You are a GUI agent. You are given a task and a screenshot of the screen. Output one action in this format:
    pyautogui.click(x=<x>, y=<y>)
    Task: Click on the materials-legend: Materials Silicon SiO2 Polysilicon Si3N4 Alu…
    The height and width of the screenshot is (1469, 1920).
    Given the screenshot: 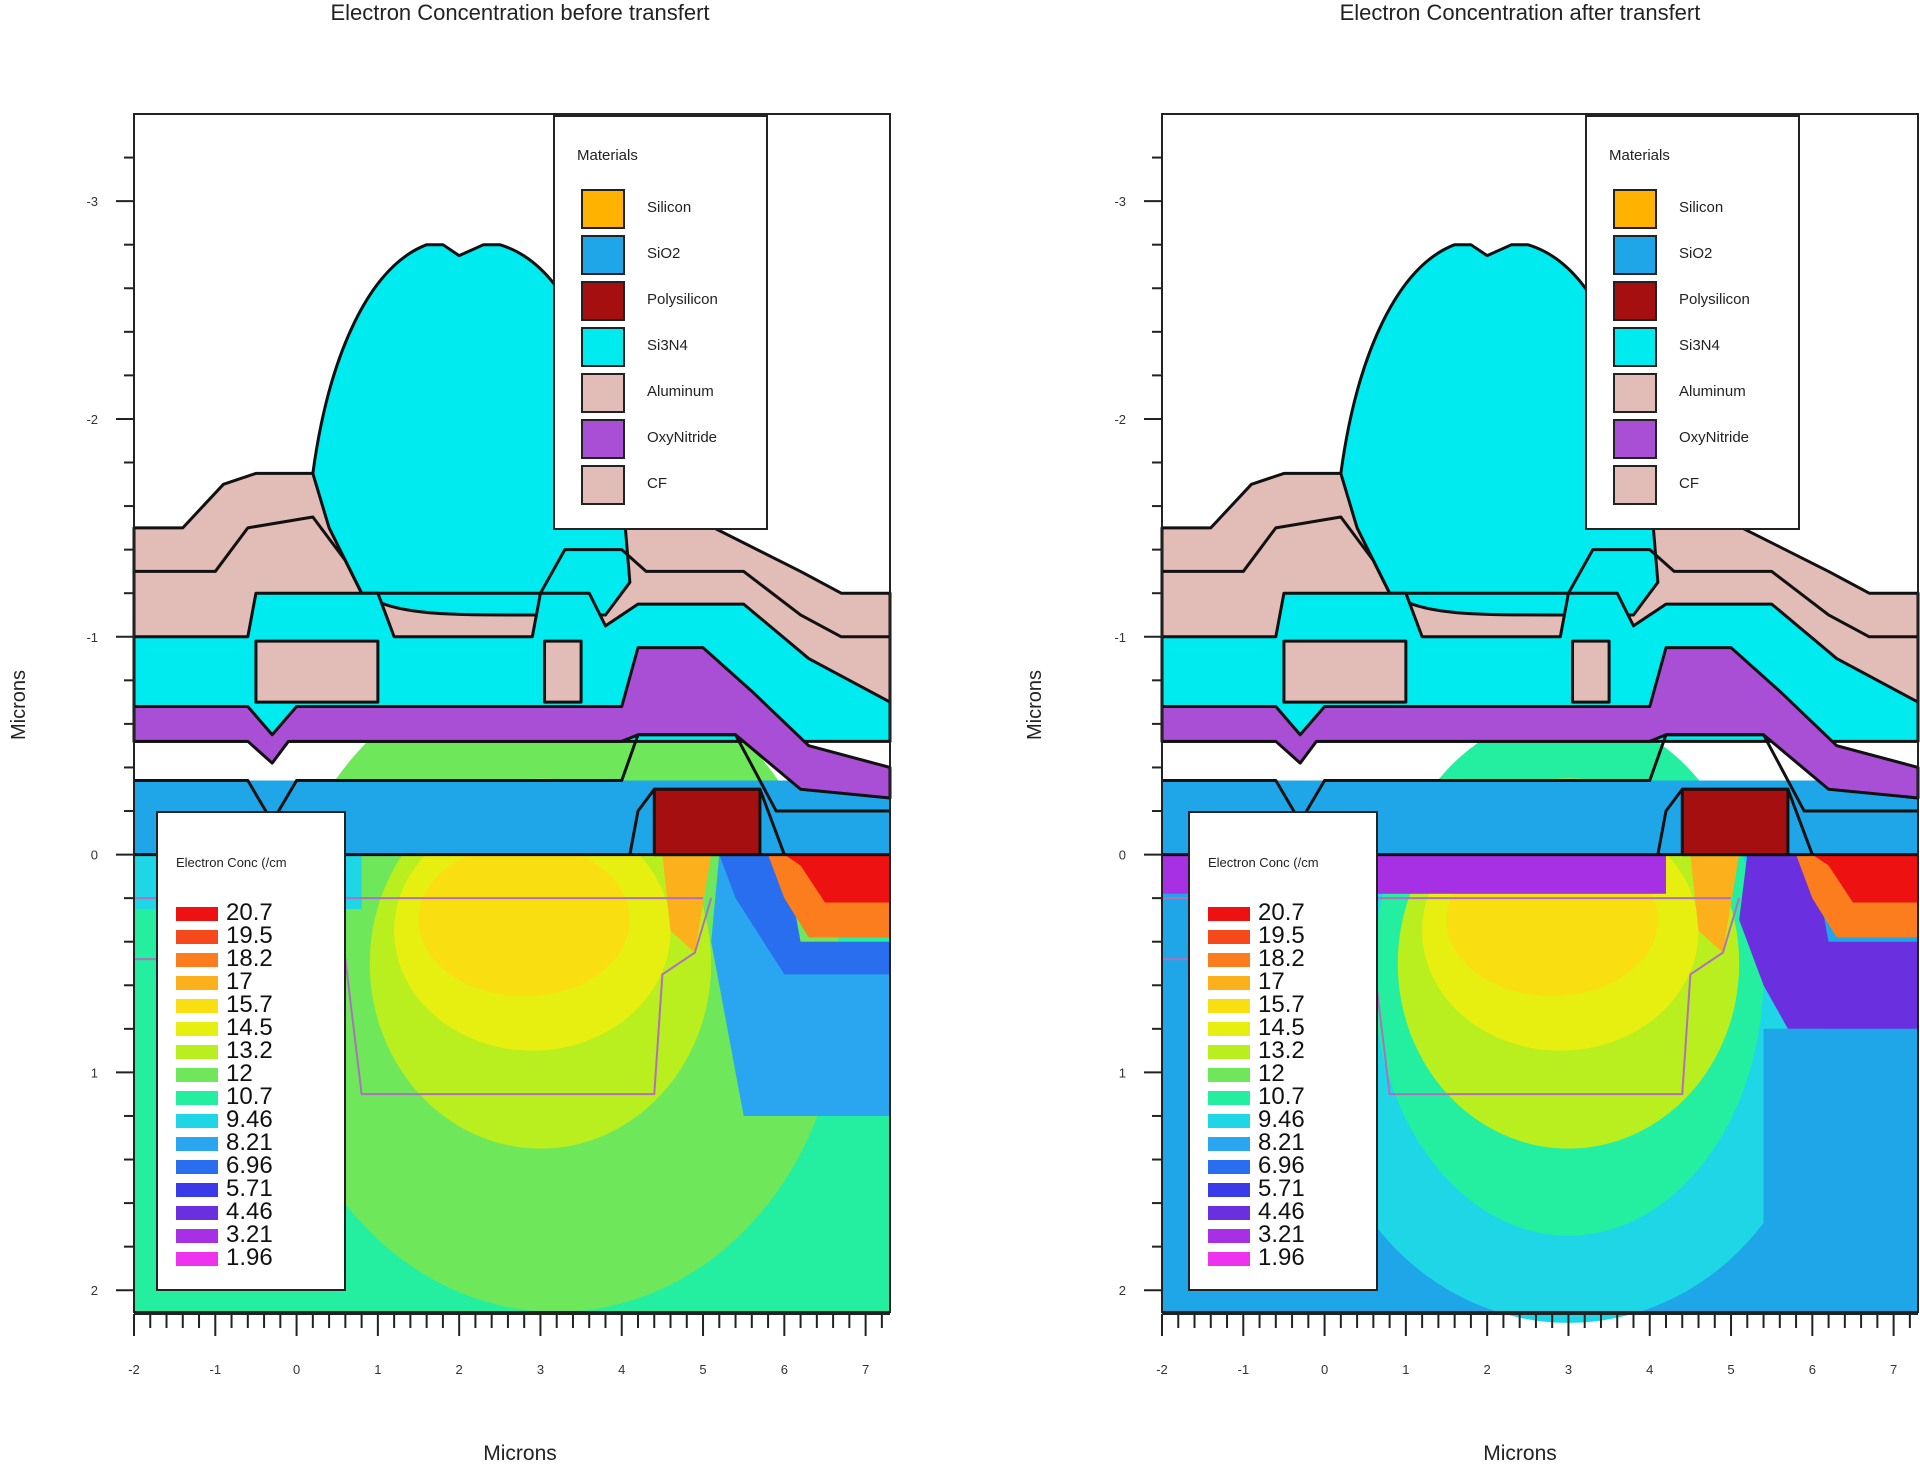 What is the action you would take?
    pyautogui.click(x=660, y=322)
    